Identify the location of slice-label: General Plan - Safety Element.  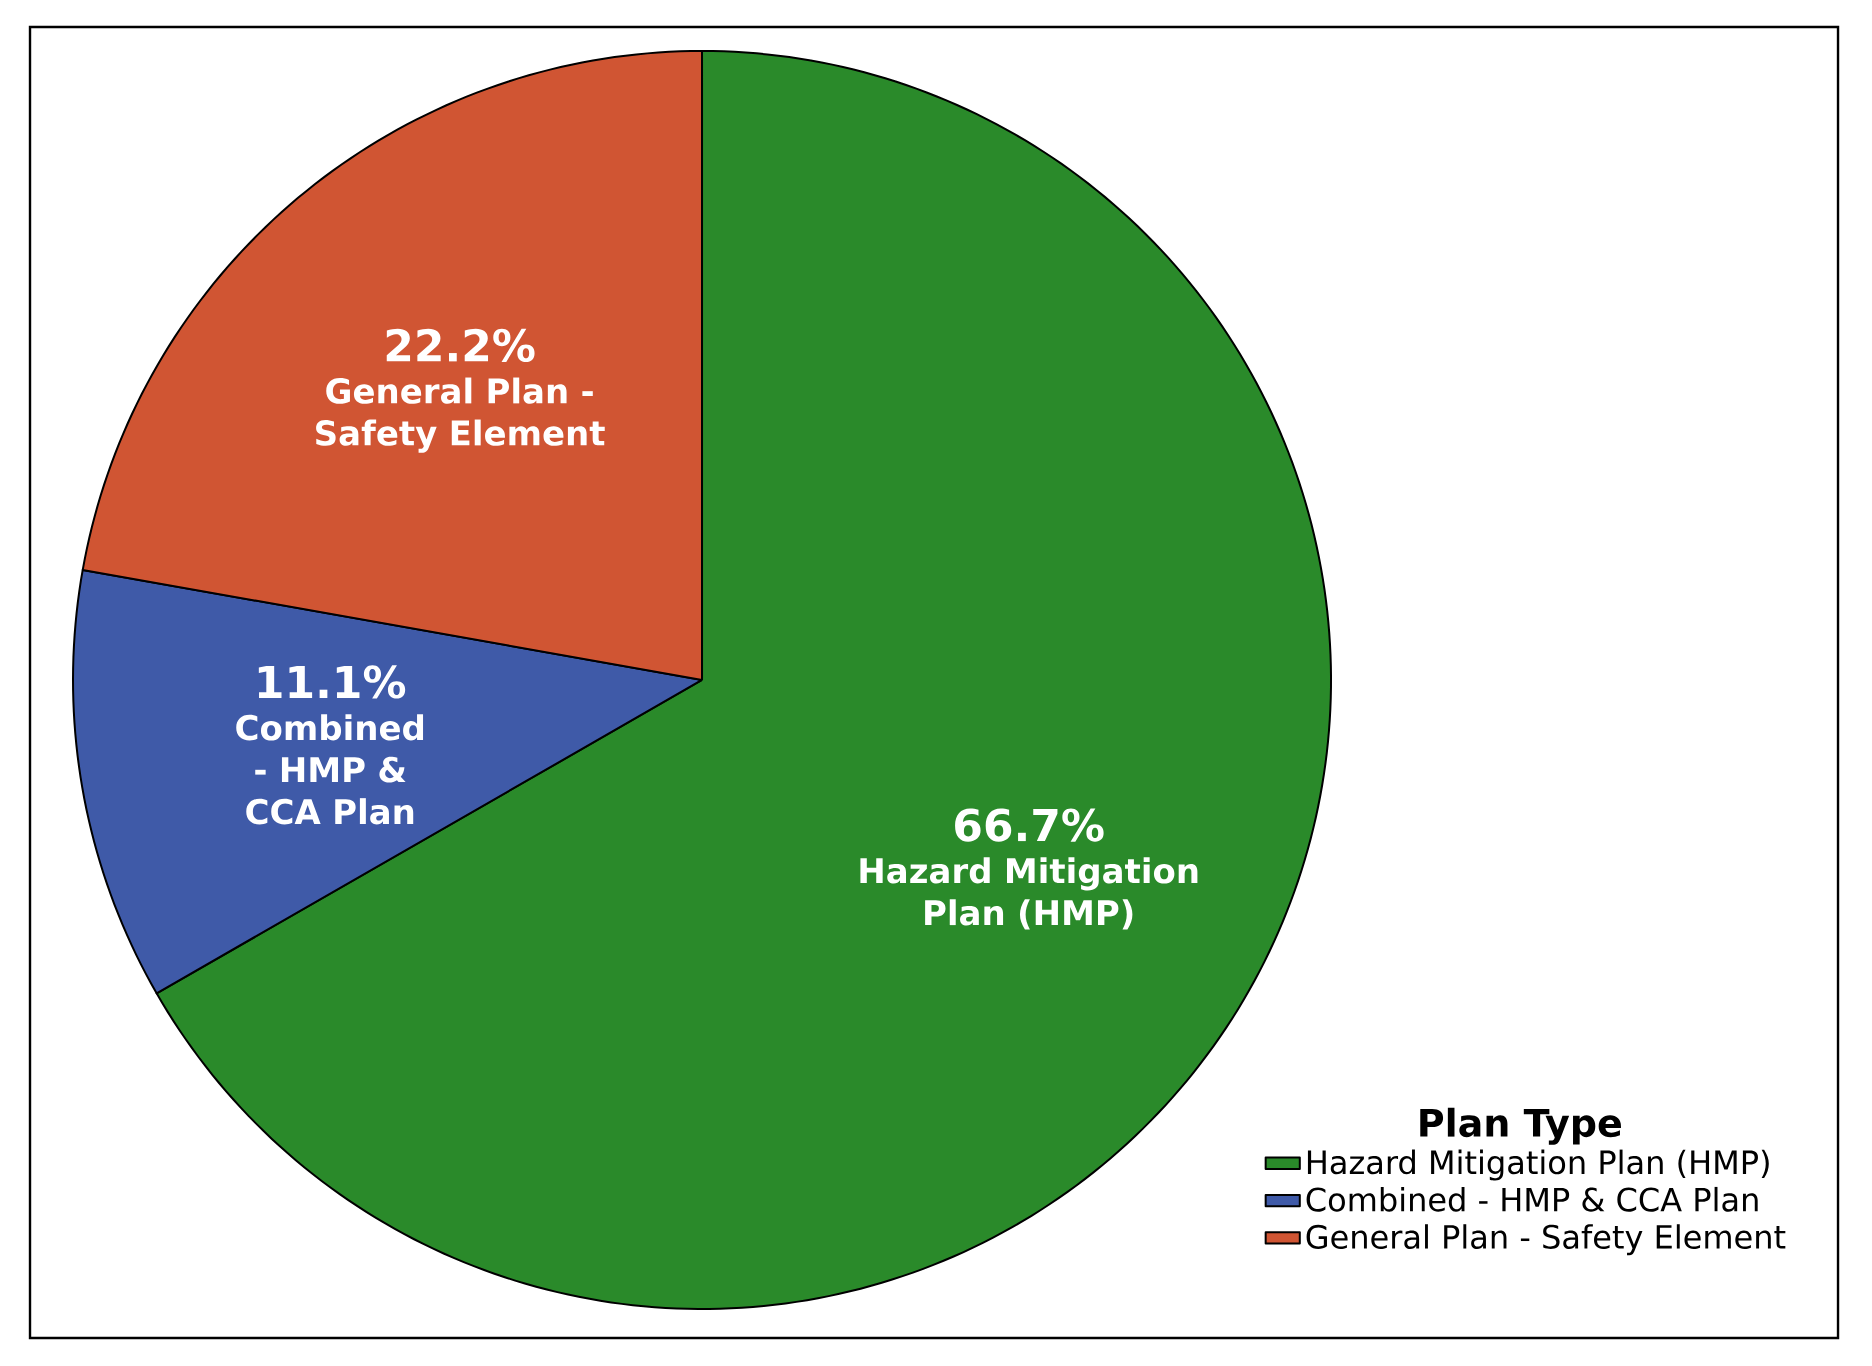
(460, 415).